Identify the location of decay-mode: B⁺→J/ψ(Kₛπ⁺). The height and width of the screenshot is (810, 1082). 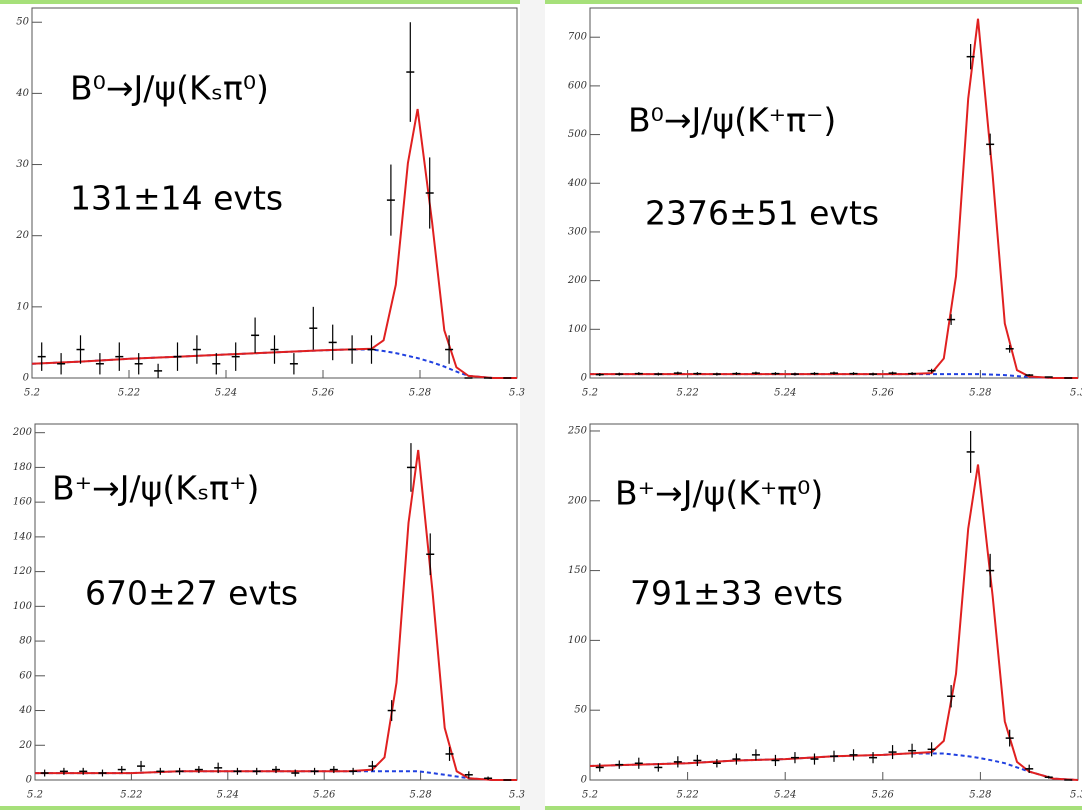
(155, 488).